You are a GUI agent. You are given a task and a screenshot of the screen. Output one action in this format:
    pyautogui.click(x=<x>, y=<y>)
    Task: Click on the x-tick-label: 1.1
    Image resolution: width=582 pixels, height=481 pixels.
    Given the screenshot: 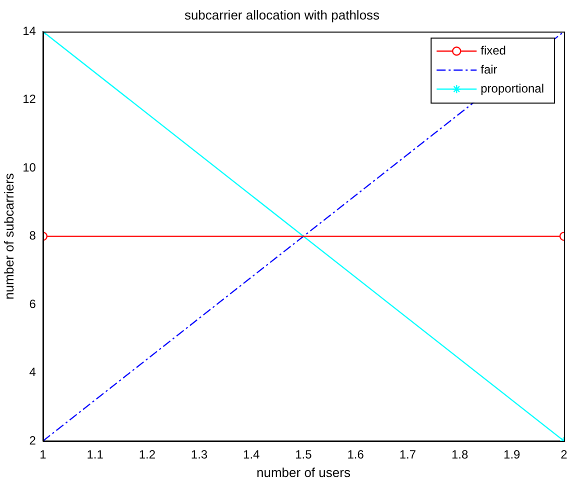 What is the action you would take?
    pyautogui.click(x=95, y=455)
    